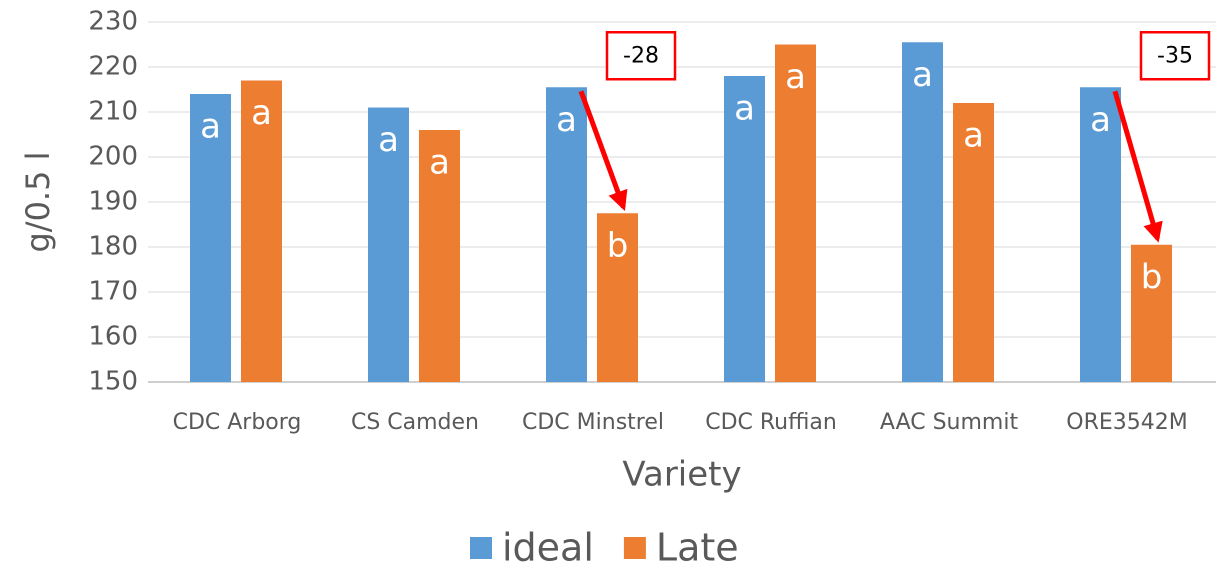 Image resolution: width=1221 pixels, height=575 pixels. Describe the element at coordinates (771, 422) in the screenshot. I see `x-tick-label: CDC Ruffian` at that location.